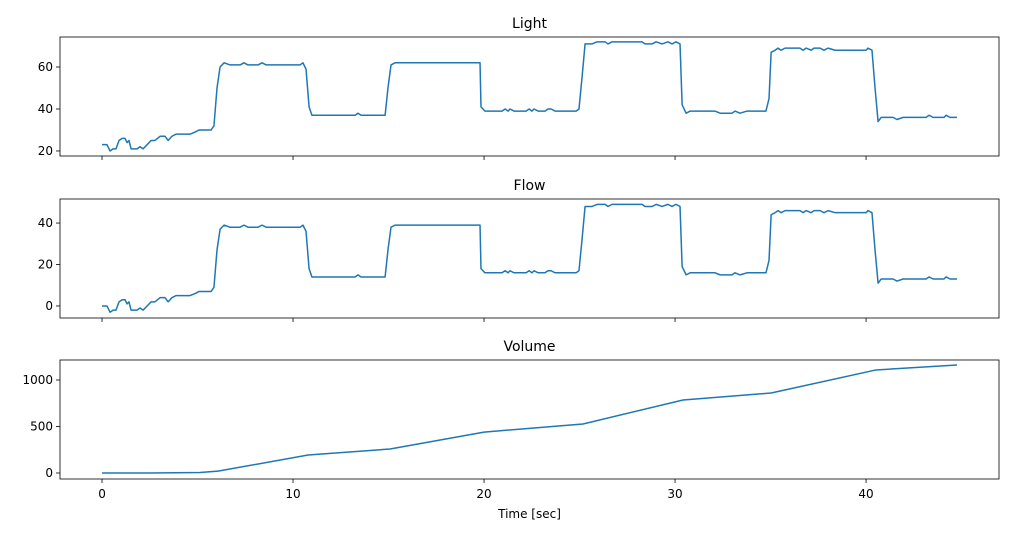 Image resolution: width=1014 pixels, height=537 pixels. What do you see at coordinates (865, 494) in the screenshot?
I see `x-tick-label: 40` at bounding box center [865, 494].